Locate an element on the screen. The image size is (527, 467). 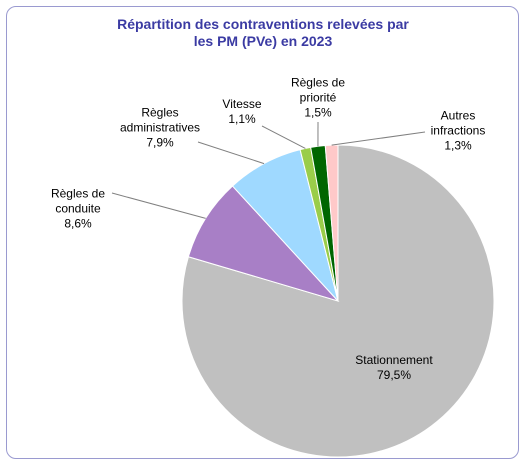
category-label: Autres infractions is located at coordinates (458, 123).